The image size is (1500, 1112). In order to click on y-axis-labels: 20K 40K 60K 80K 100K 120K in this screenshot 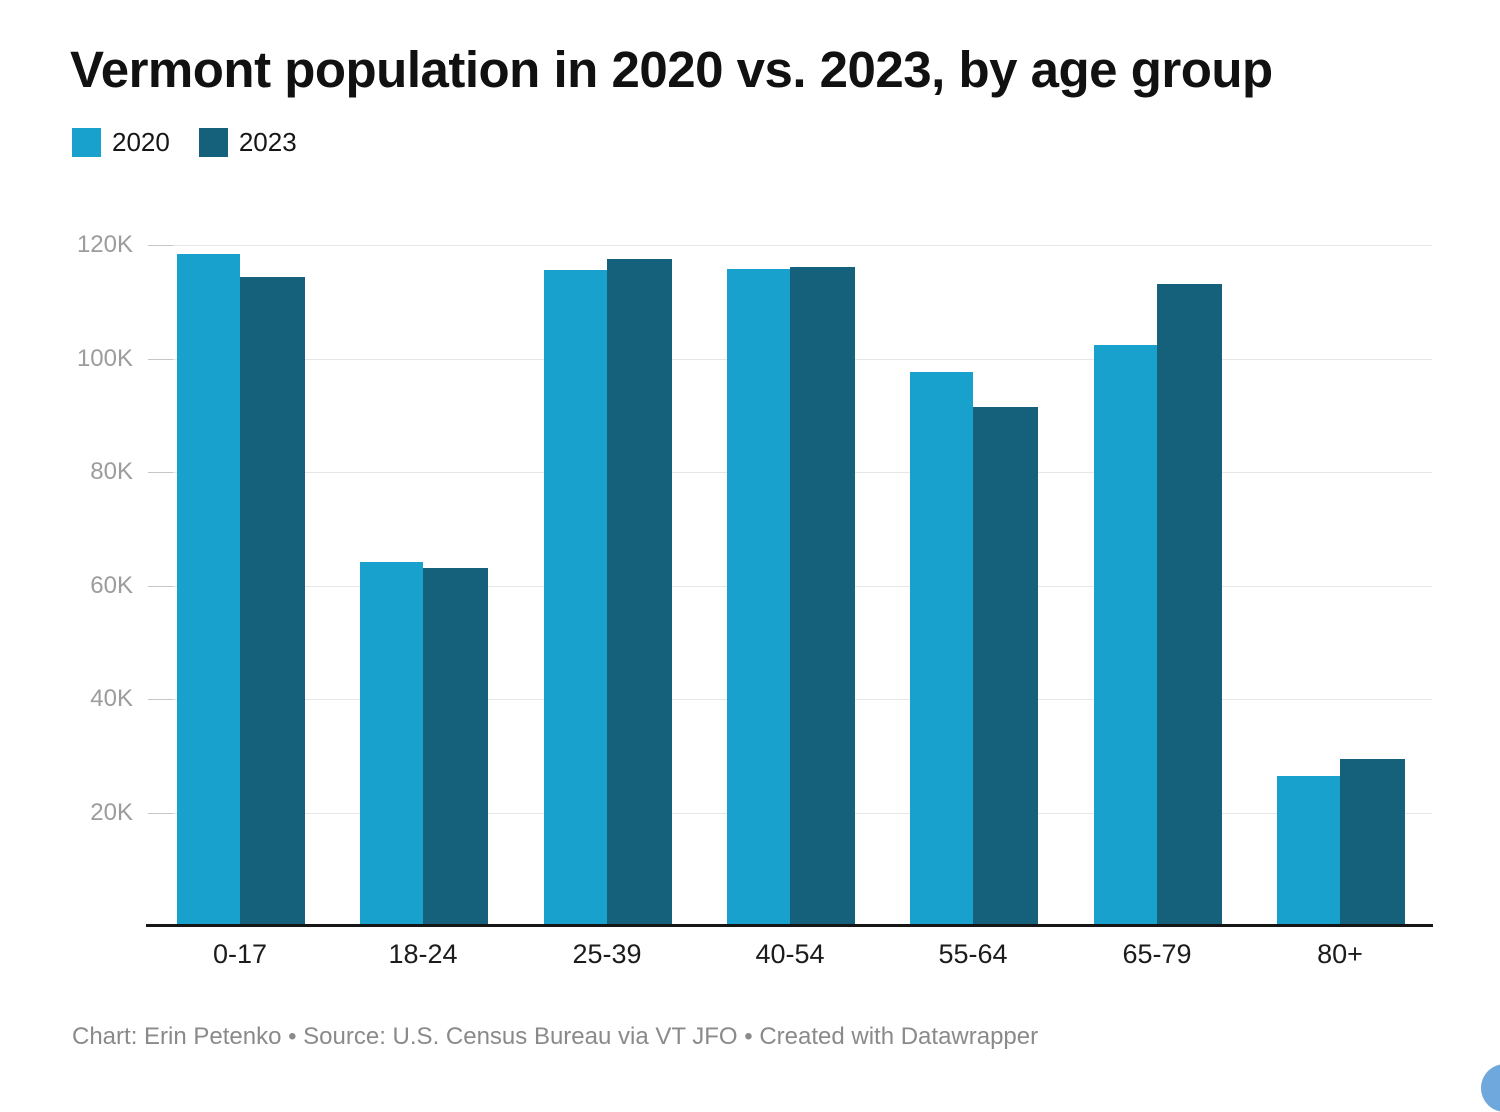, I will do `click(66, 578)`.